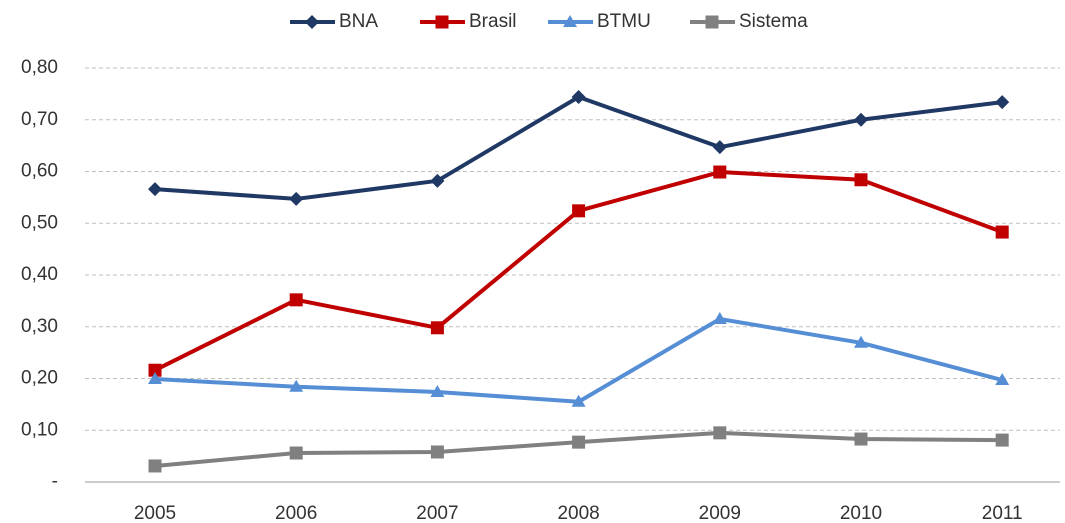 The width and height of the screenshot is (1065, 523). Describe the element at coordinates (155, 513) in the screenshot. I see `x-tick-label: 2005` at that location.